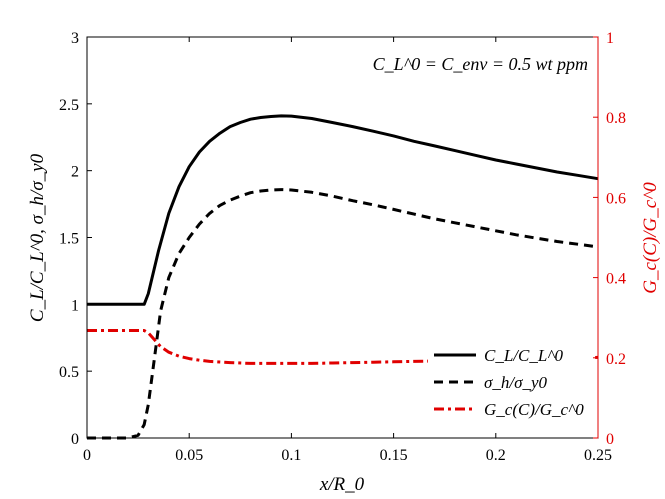 This screenshot has width=665, height=499. I want to click on legend-label-sigma: σ_h/σ_y0, so click(516, 382).